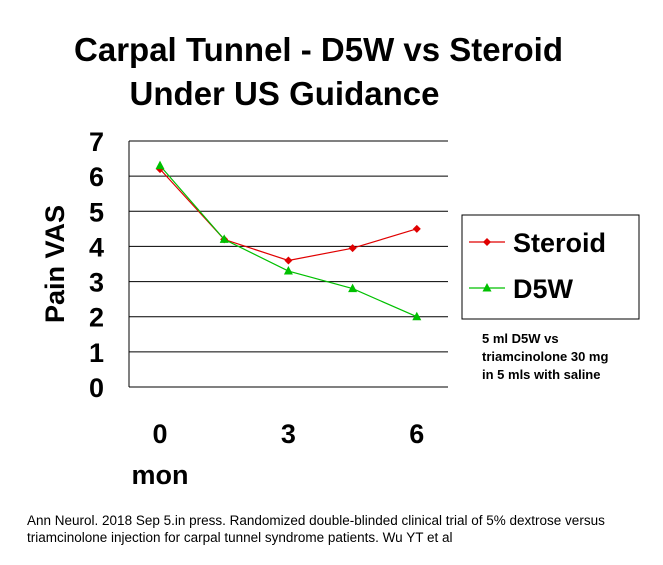 Image resolution: width=663 pixels, height=565 pixels. Describe the element at coordinates (520, 338) in the screenshot. I see `note-line-1: 5 ml D5W vs` at that location.